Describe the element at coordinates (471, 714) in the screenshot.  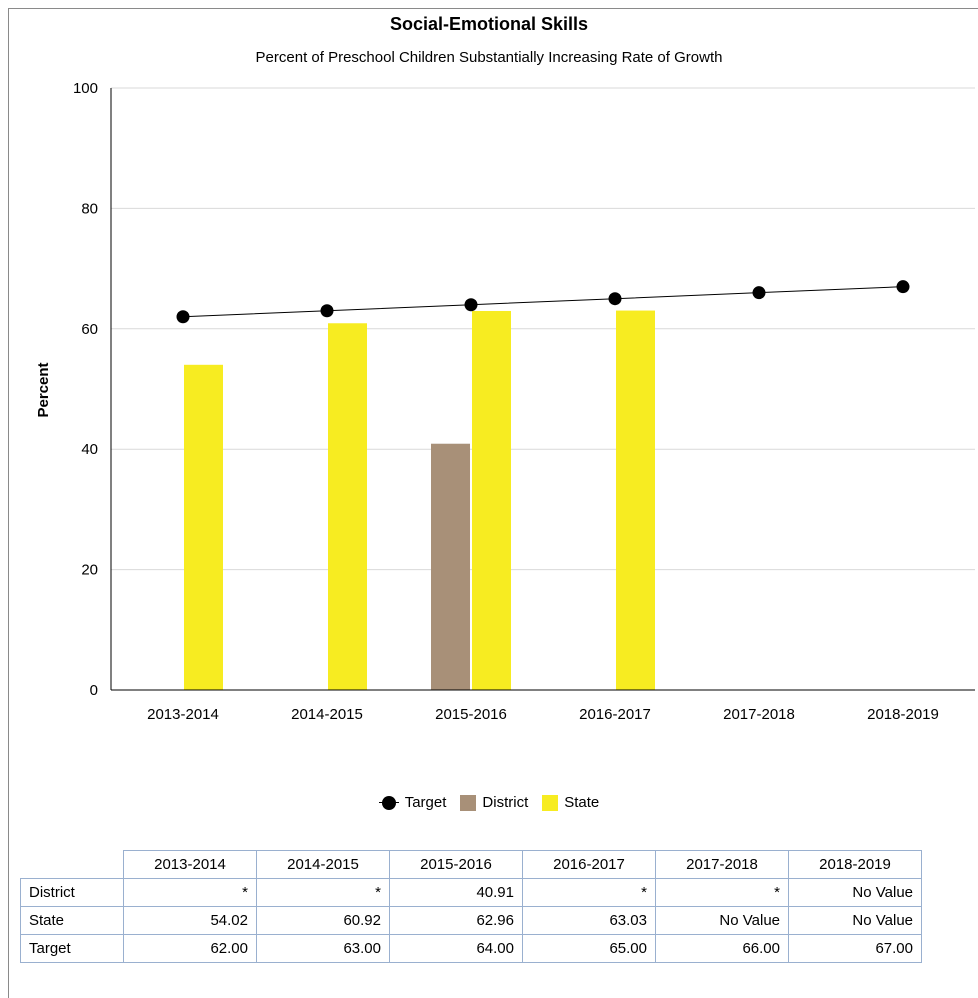
I see `x-tick-label: 2015-2016` at that location.